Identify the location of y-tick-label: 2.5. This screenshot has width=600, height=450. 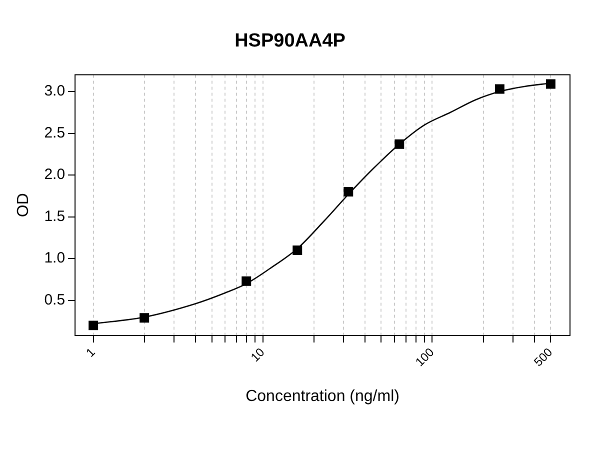
(55, 133).